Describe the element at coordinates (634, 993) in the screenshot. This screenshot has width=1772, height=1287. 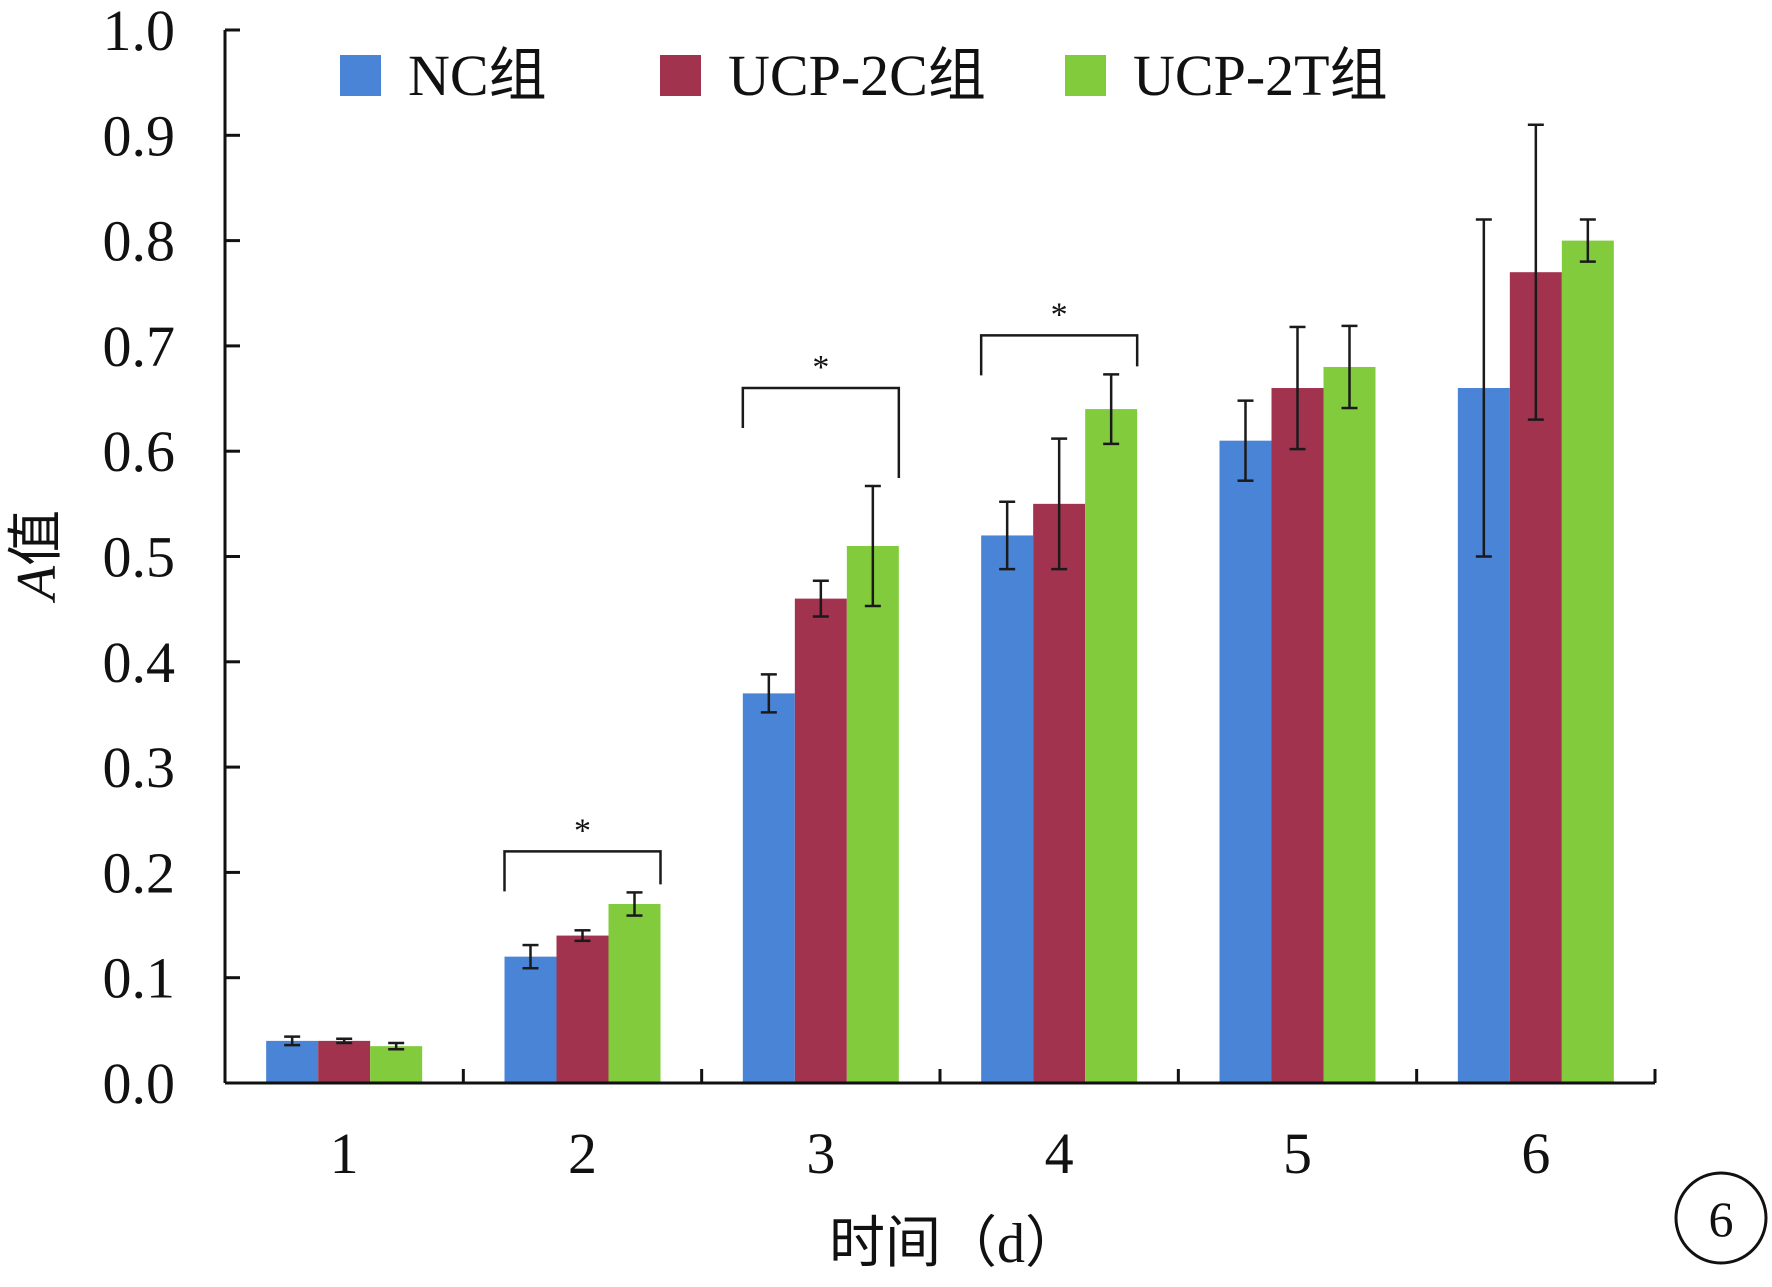
I see `bar-s3-c2` at that location.